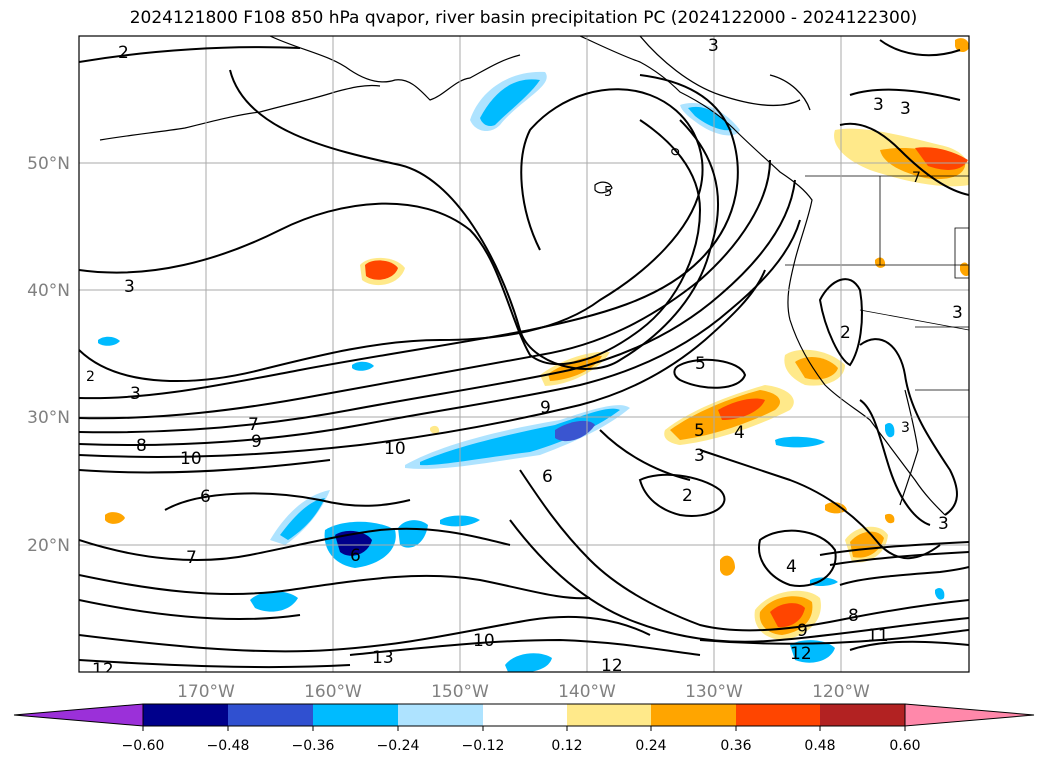  I want to click on lon-label-120w: 120°W, so click(841, 692).